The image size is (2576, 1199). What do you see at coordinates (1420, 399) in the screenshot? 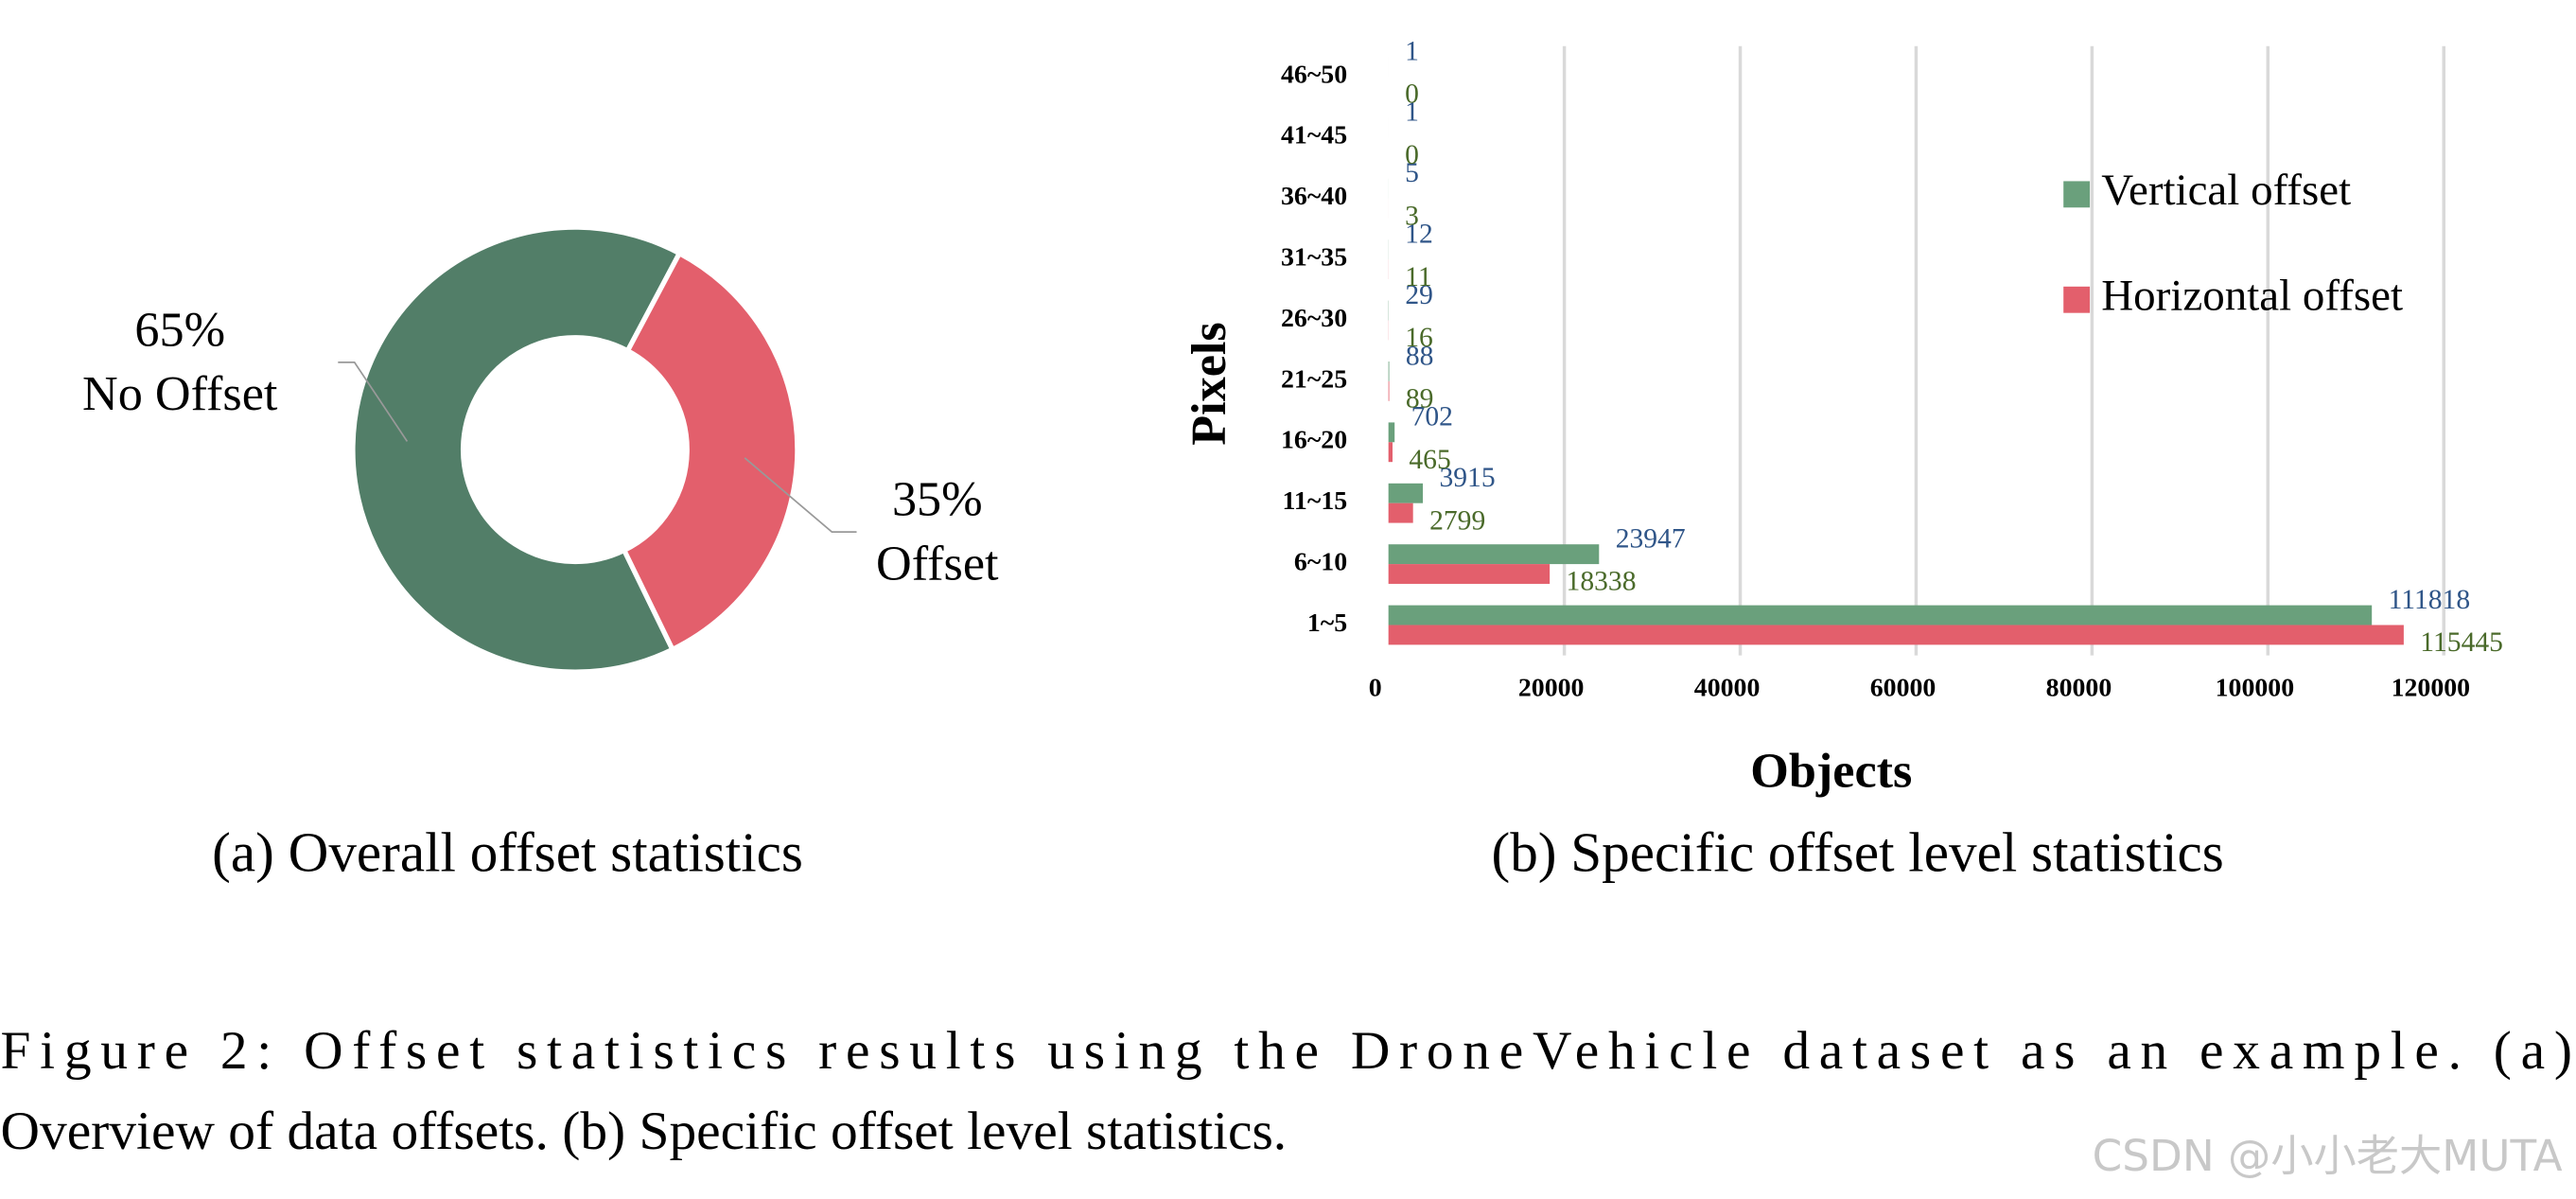
I see `value-label: 89` at bounding box center [1420, 399].